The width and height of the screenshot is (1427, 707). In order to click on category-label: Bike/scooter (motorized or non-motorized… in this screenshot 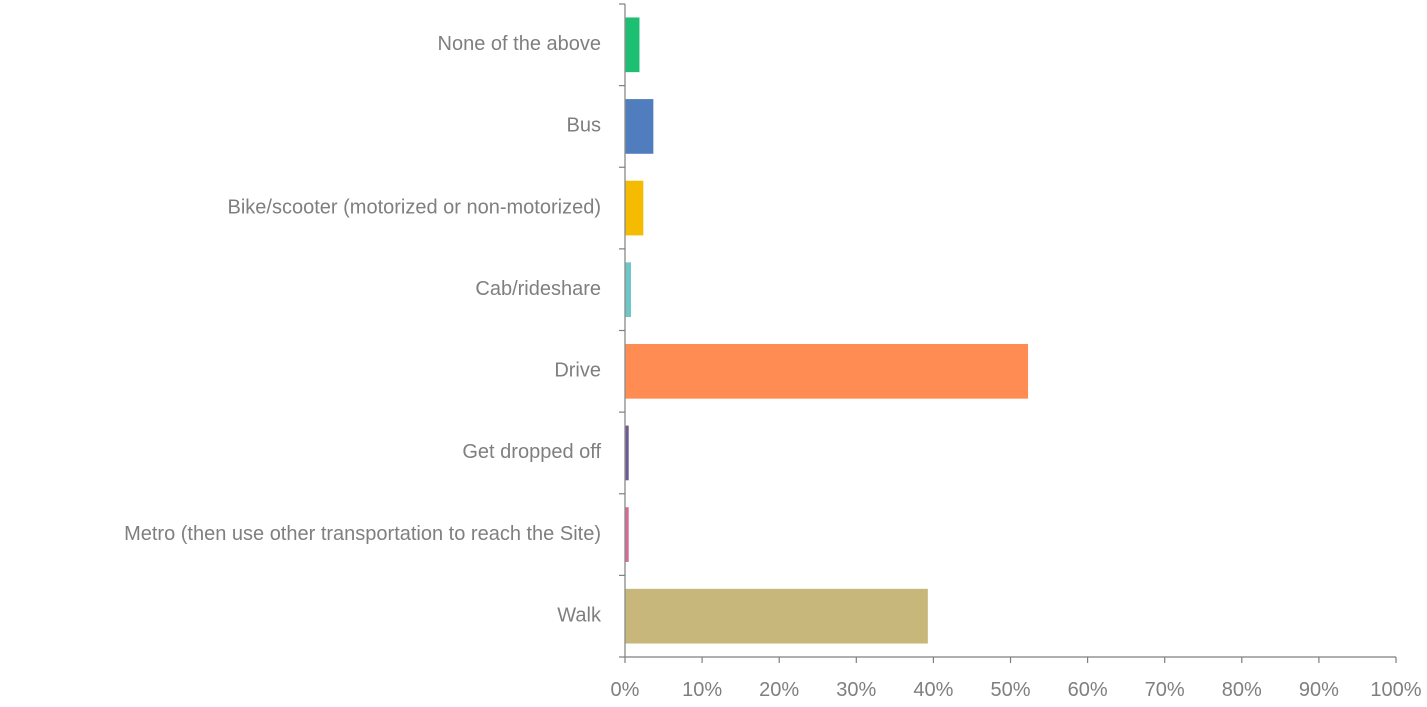, I will do `click(414, 207)`.